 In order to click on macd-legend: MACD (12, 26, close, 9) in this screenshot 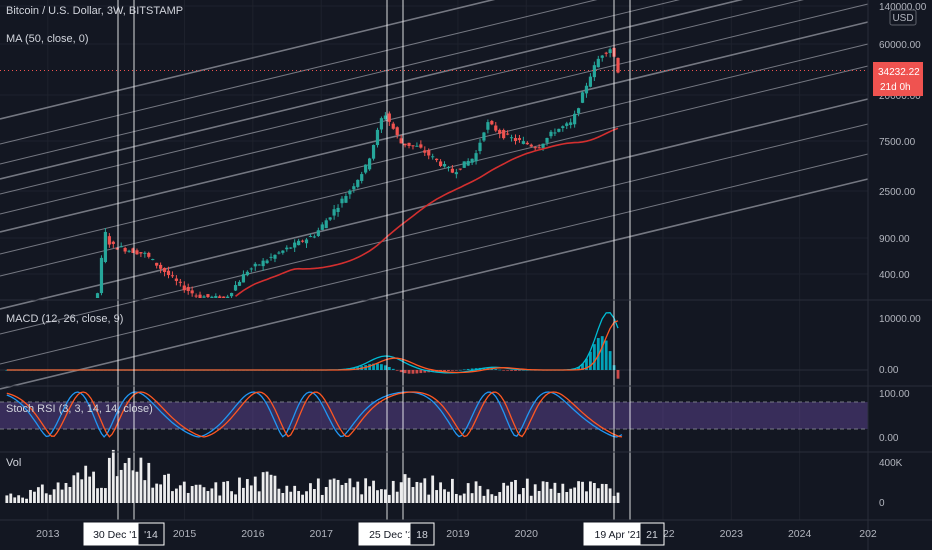, I will do `click(64, 319)`.